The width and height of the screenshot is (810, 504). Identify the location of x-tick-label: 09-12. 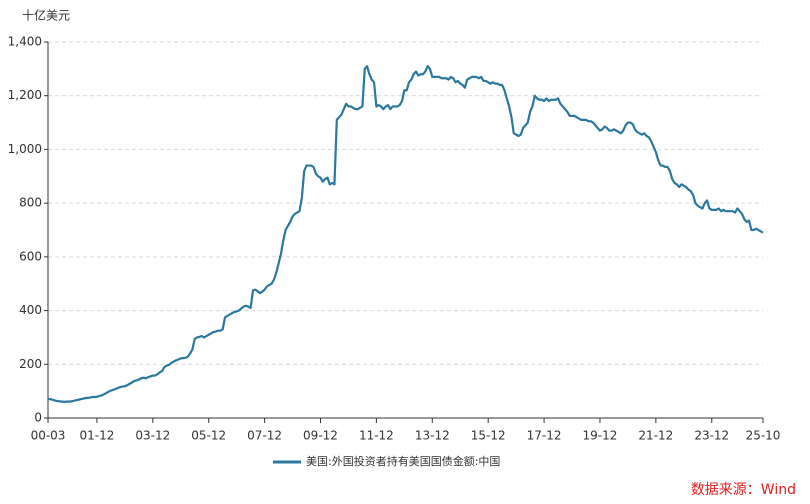
(320, 436).